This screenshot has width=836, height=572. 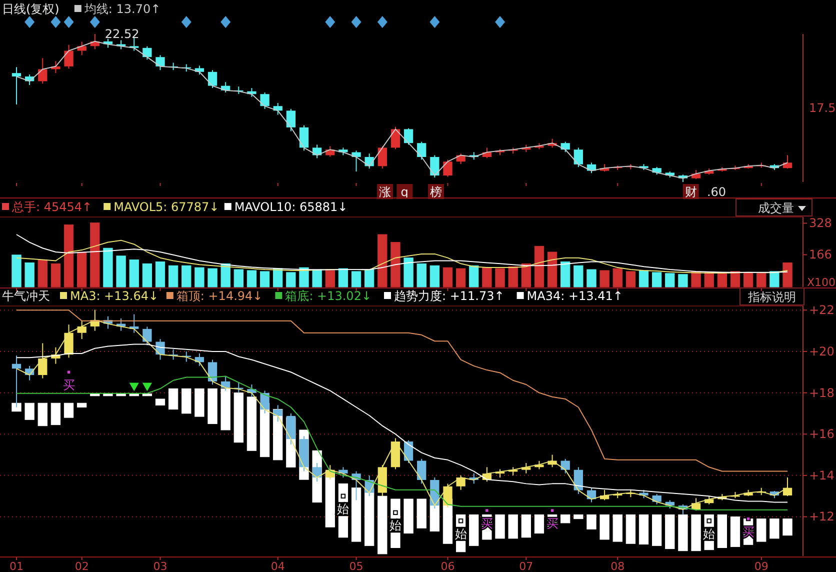 What do you see at coordinates (114, 296) in the screenshot?
I see `legend-label: MA3: +13.64↓` at bounding box center [114, 296].